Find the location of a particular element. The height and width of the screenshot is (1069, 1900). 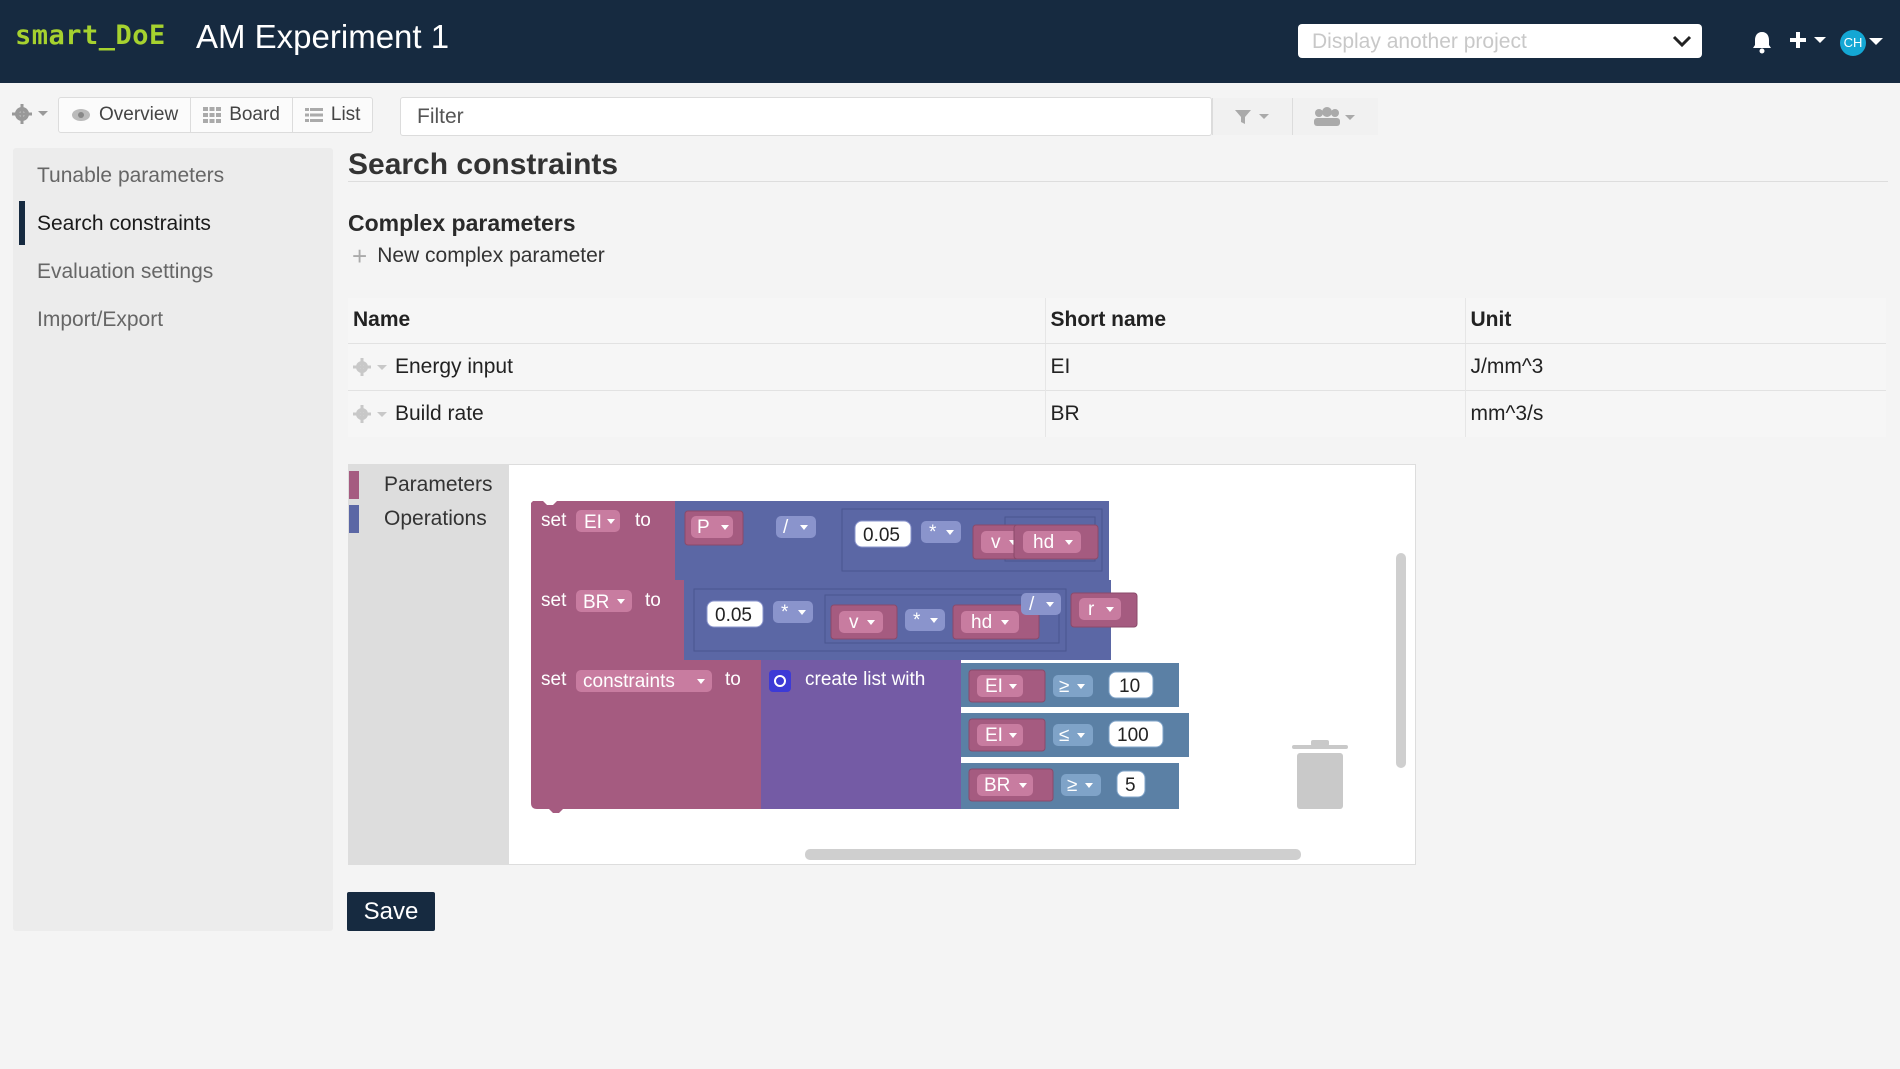

category-swatch is located at coordinates (354, 485).